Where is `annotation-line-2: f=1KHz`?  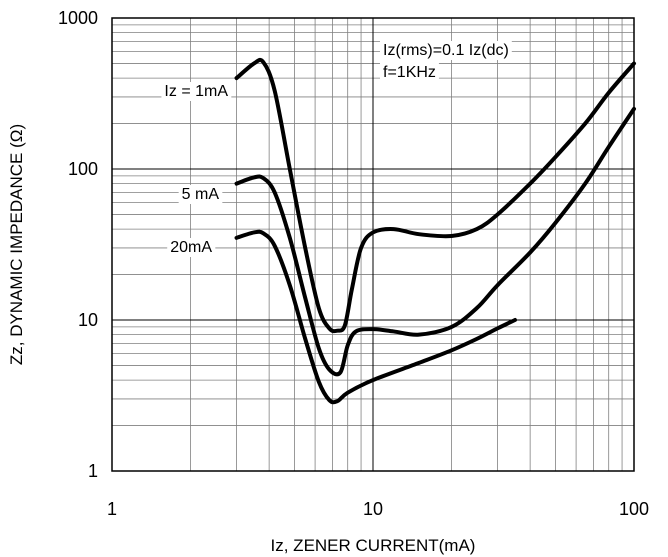 annotation-line-2: f=1KHz is located at coordinates (409, 72).